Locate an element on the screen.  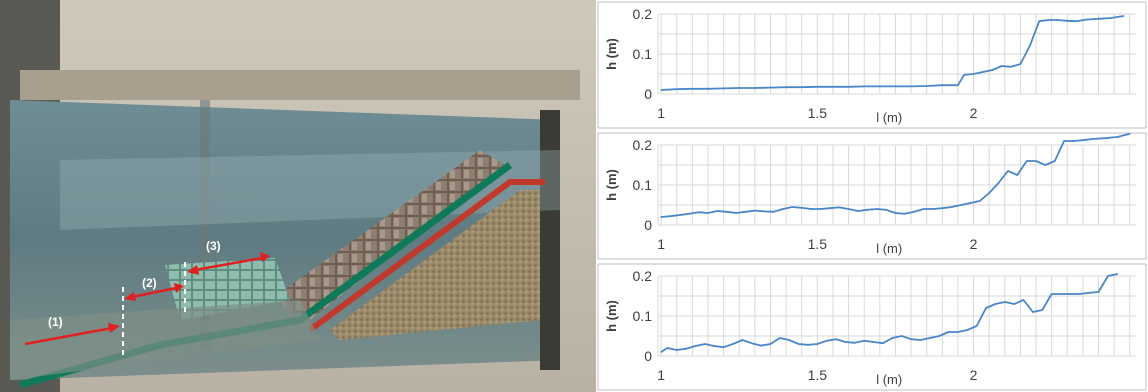
frame-post is located at coordinates (205, 225).